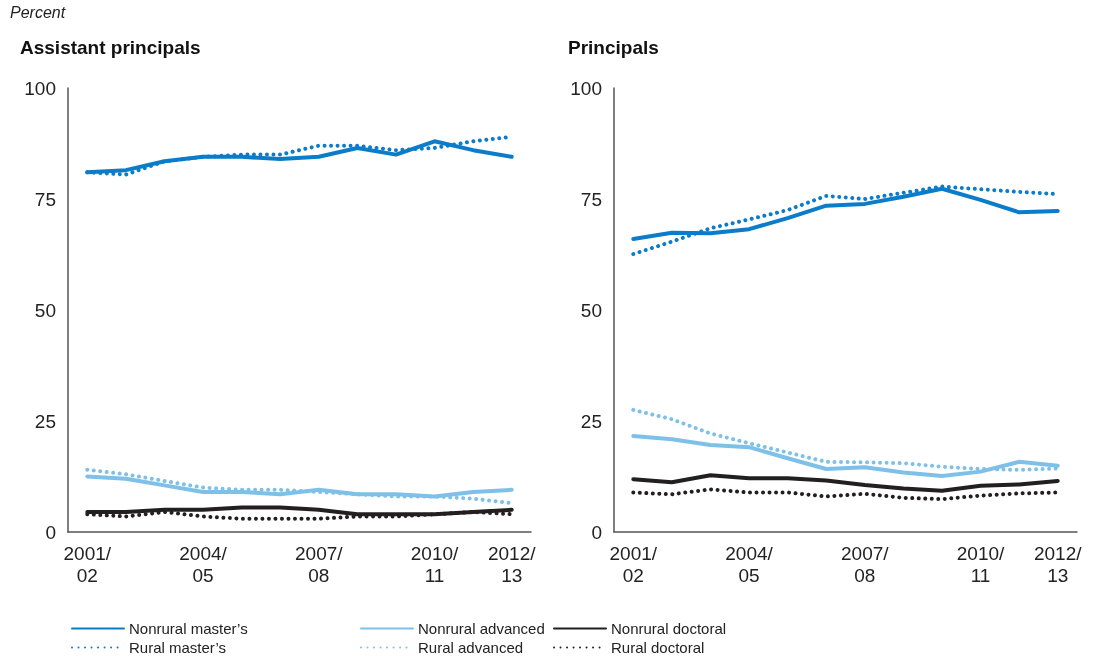 Image resolution: width=1110 pixels, height=662 pixels. What do you see at coordinates (613, 47) in the screenshot?
I see `chart-title: Principals` at bounding box center [613, 47].